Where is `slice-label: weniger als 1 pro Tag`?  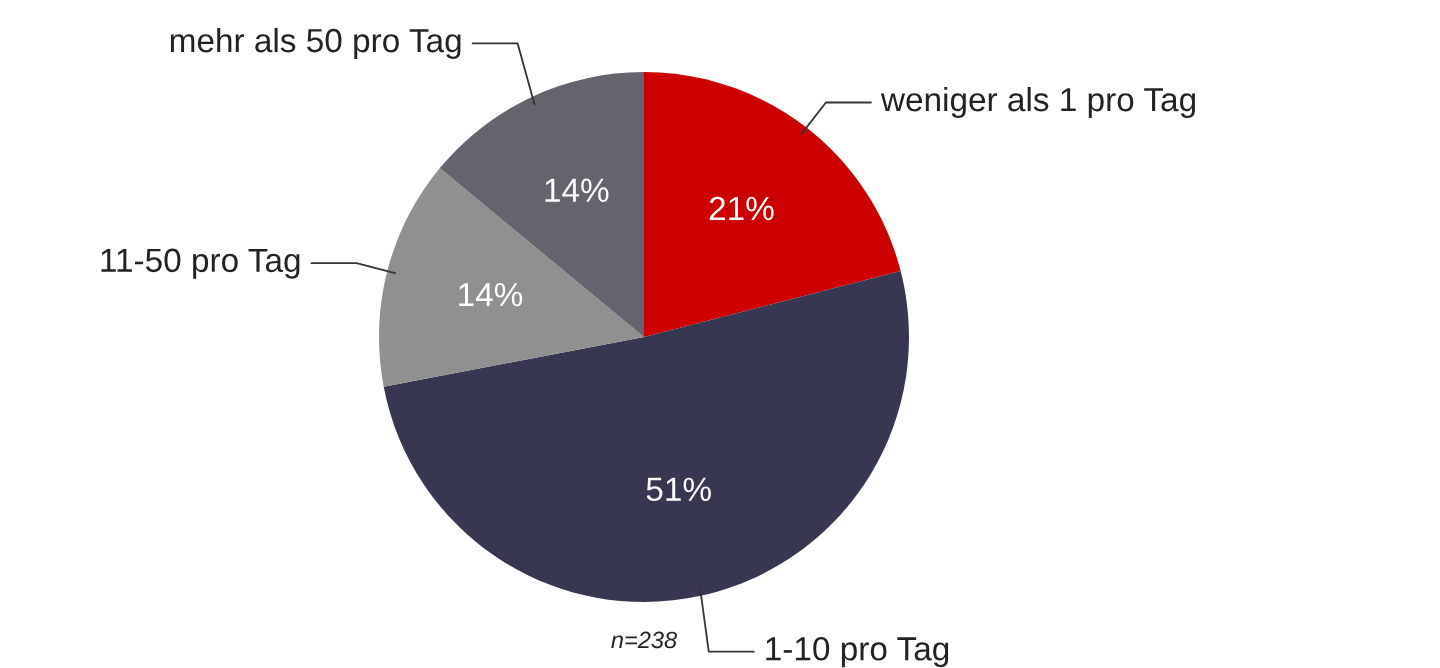
slice-label: weniger als 1 pro Tag is located at coordinates (1038, 102).